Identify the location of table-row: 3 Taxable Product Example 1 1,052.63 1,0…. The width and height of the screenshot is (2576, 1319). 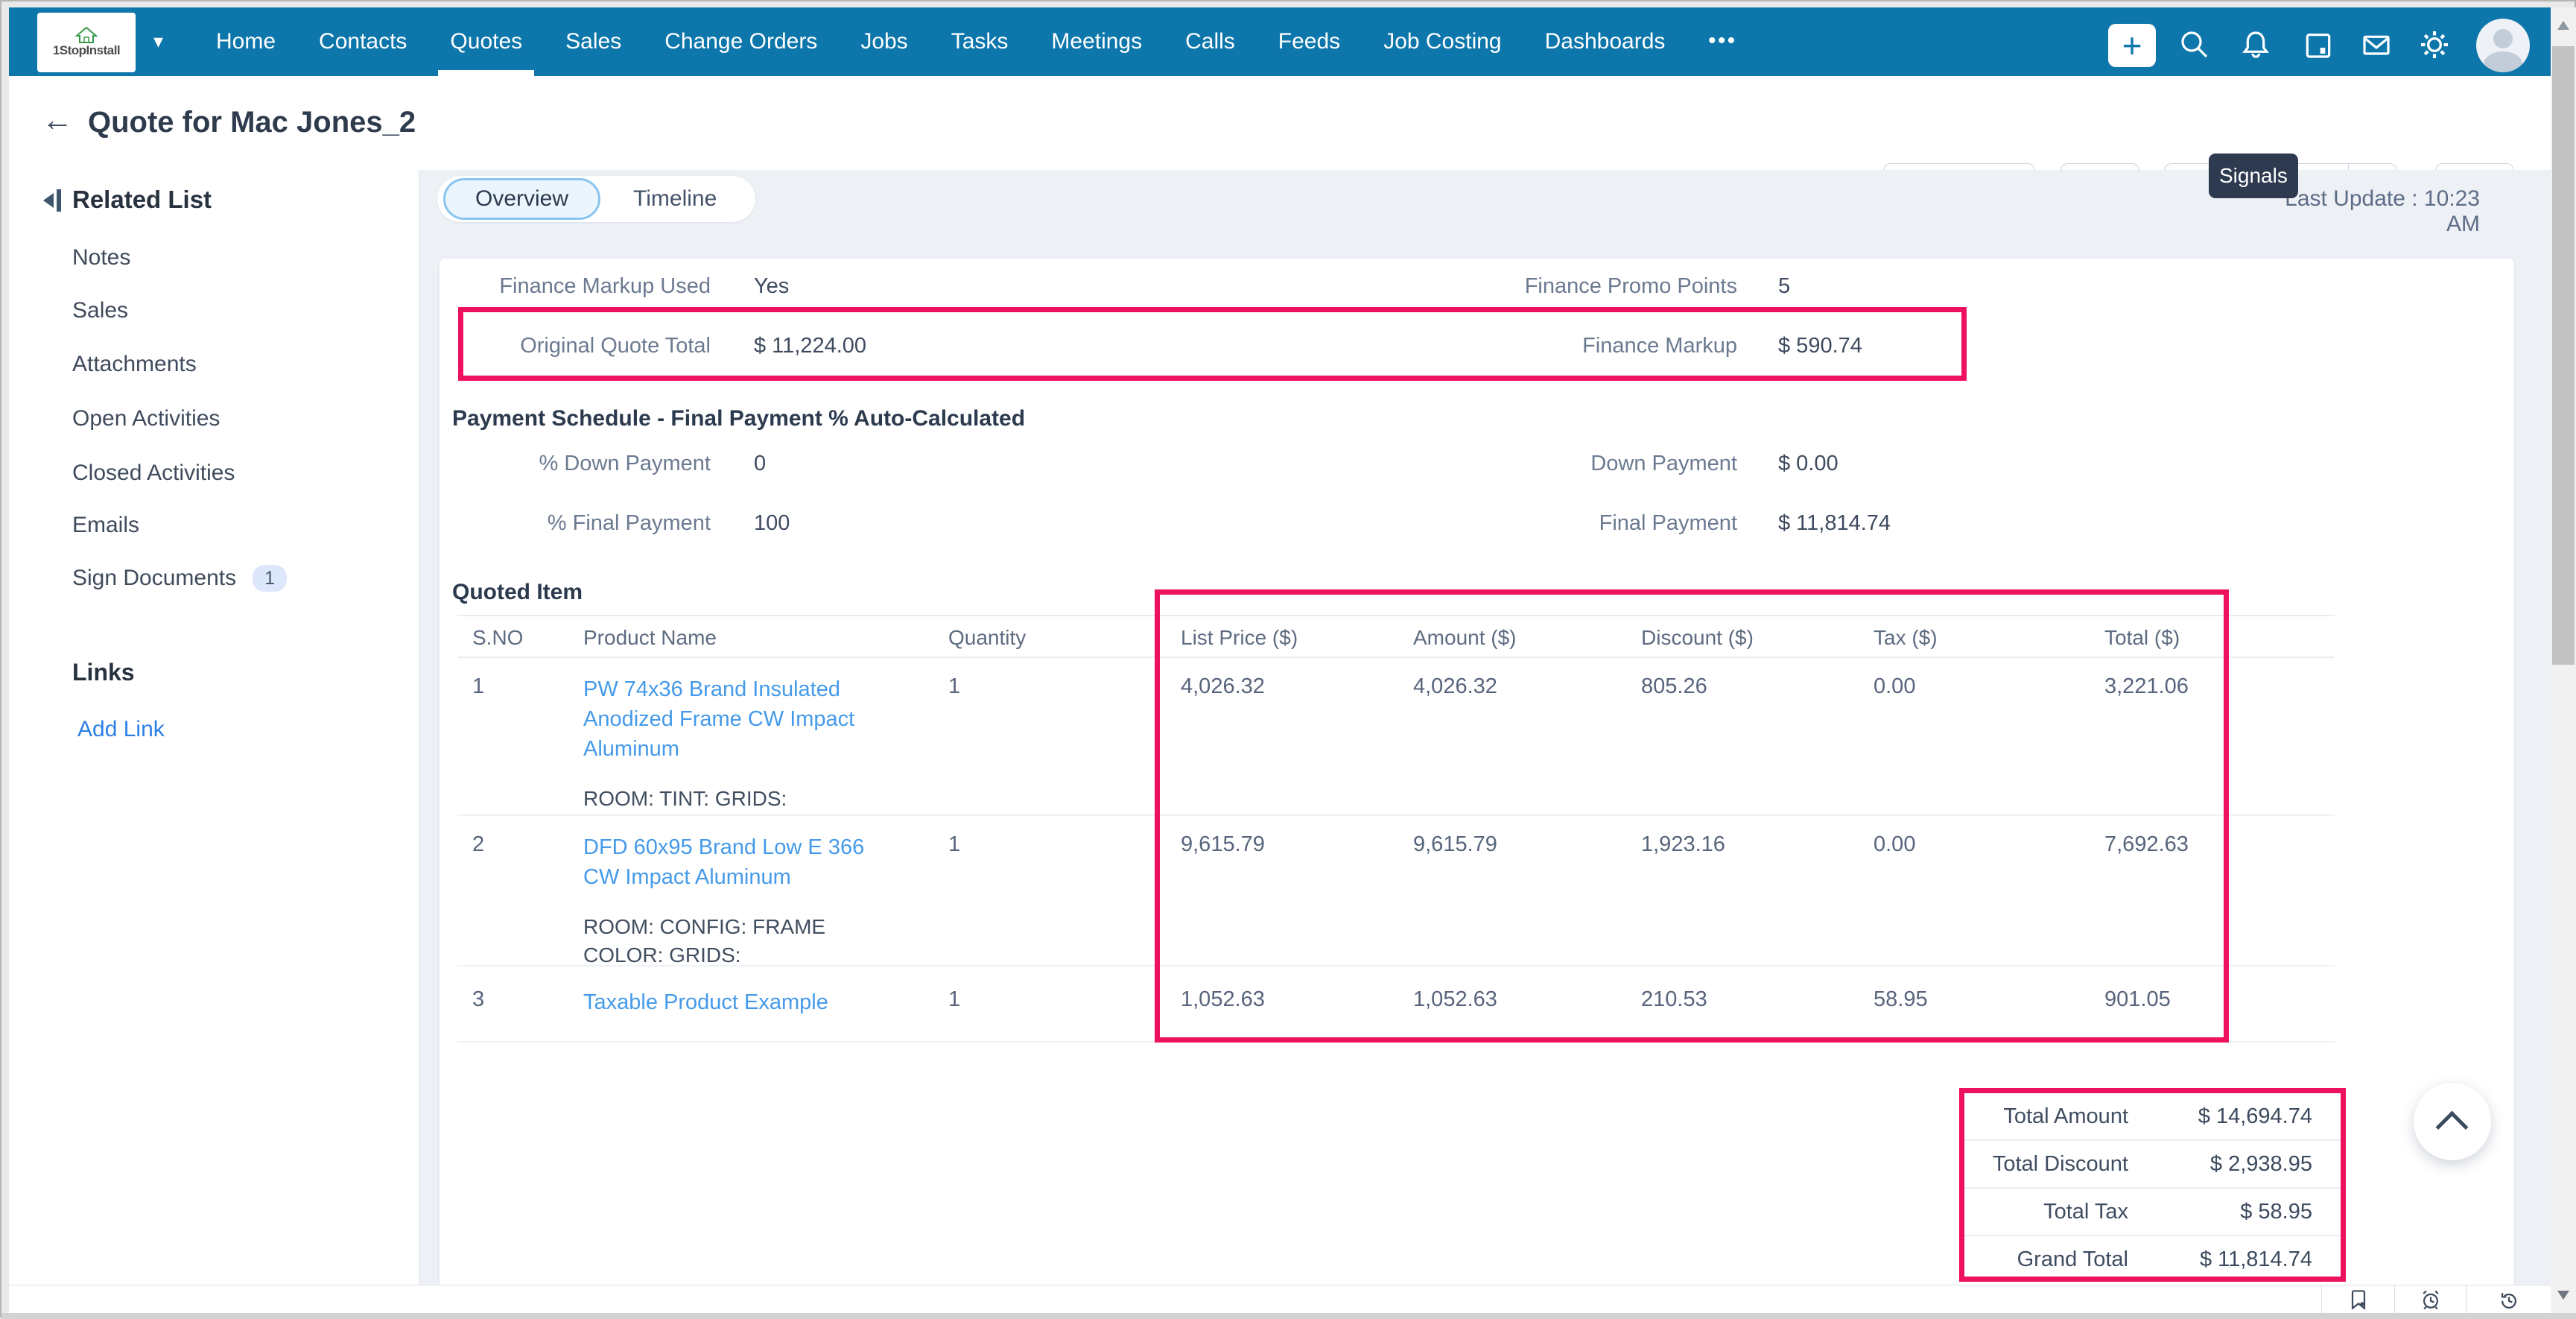
(1396, 1005).